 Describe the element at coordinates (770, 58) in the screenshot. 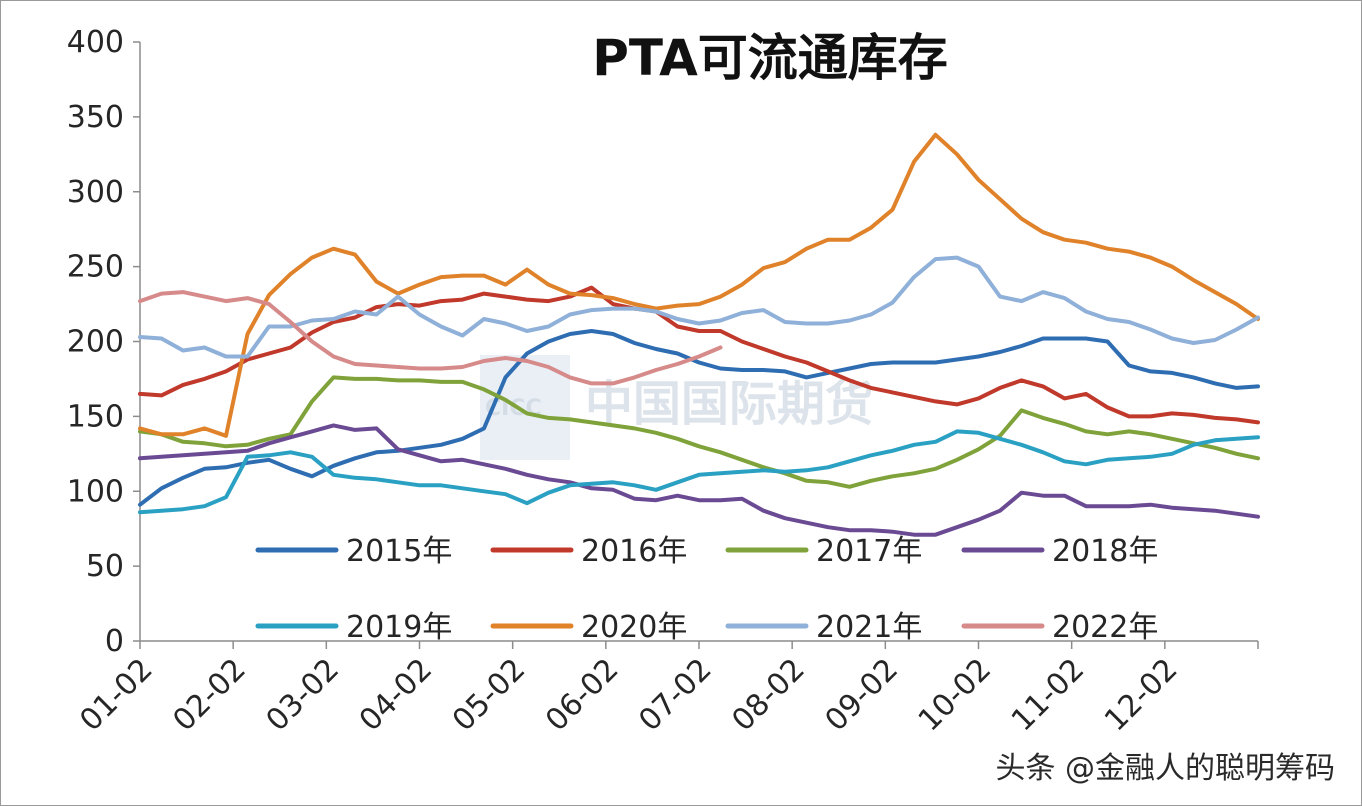

I see `chart-title: PTA可流通库存` at that location.